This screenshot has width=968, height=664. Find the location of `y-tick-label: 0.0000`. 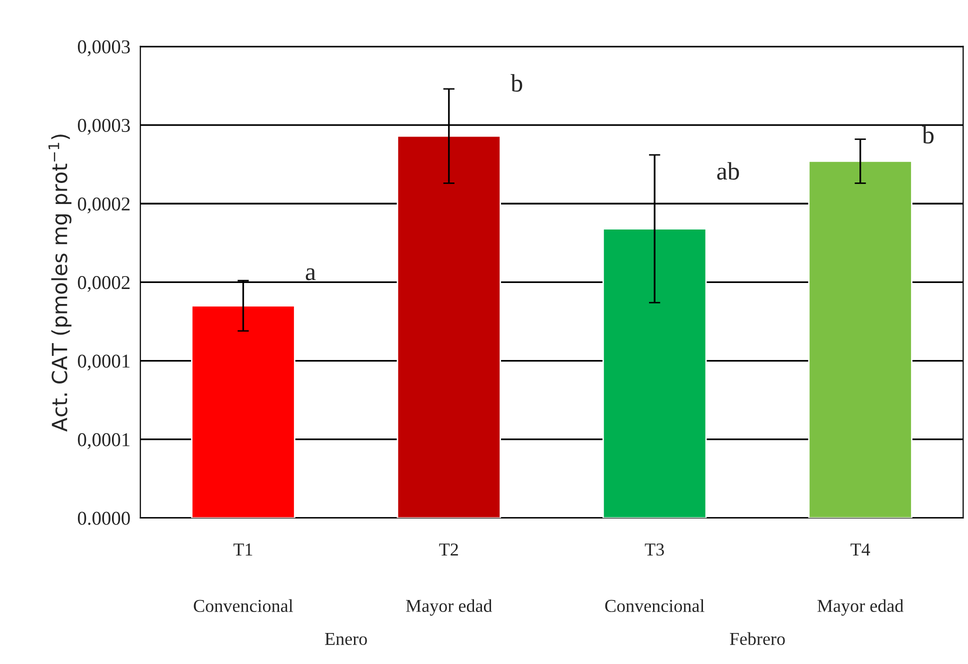

y-tick-label: 0.0000 is located at coordinates (104, 518).